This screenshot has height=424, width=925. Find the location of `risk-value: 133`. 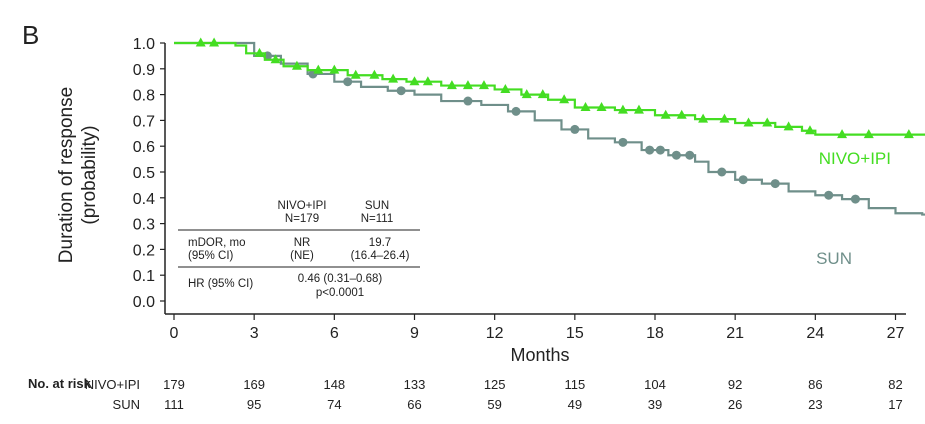

risk-value: 133 is located at coordinates (415, 384).